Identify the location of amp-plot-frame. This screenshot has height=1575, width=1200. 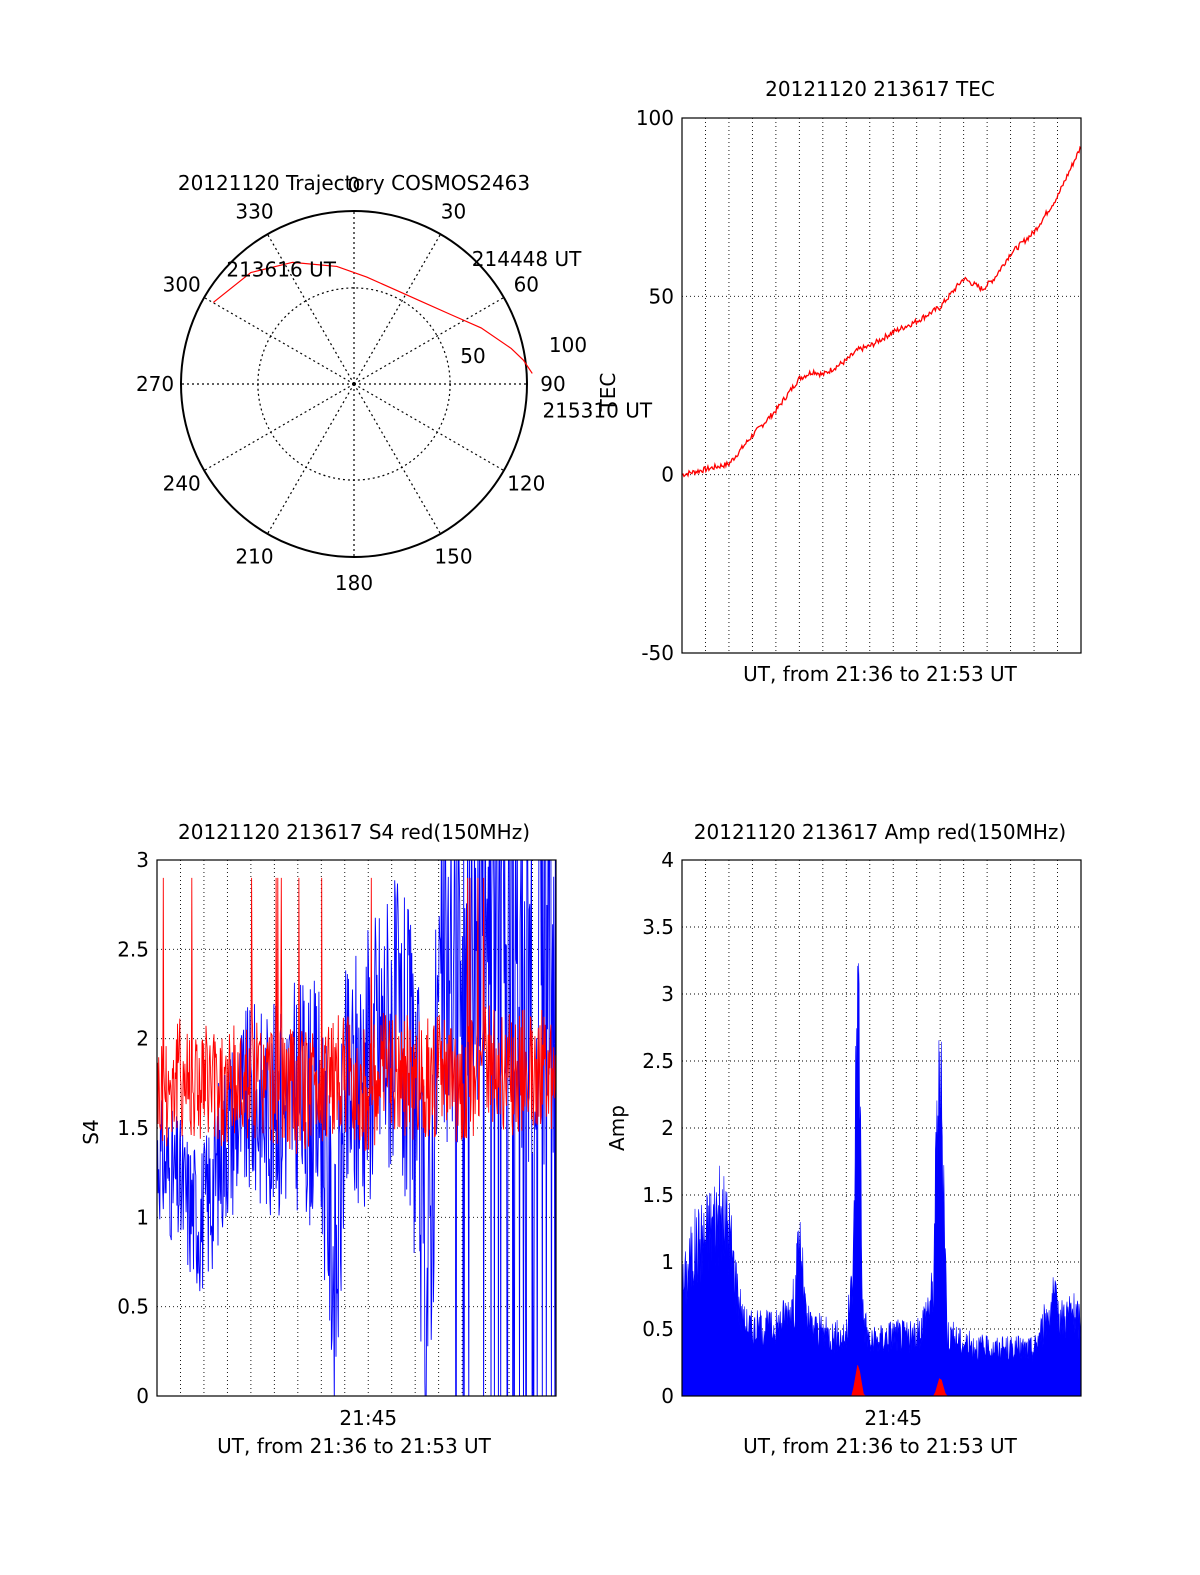
(881, 1128).